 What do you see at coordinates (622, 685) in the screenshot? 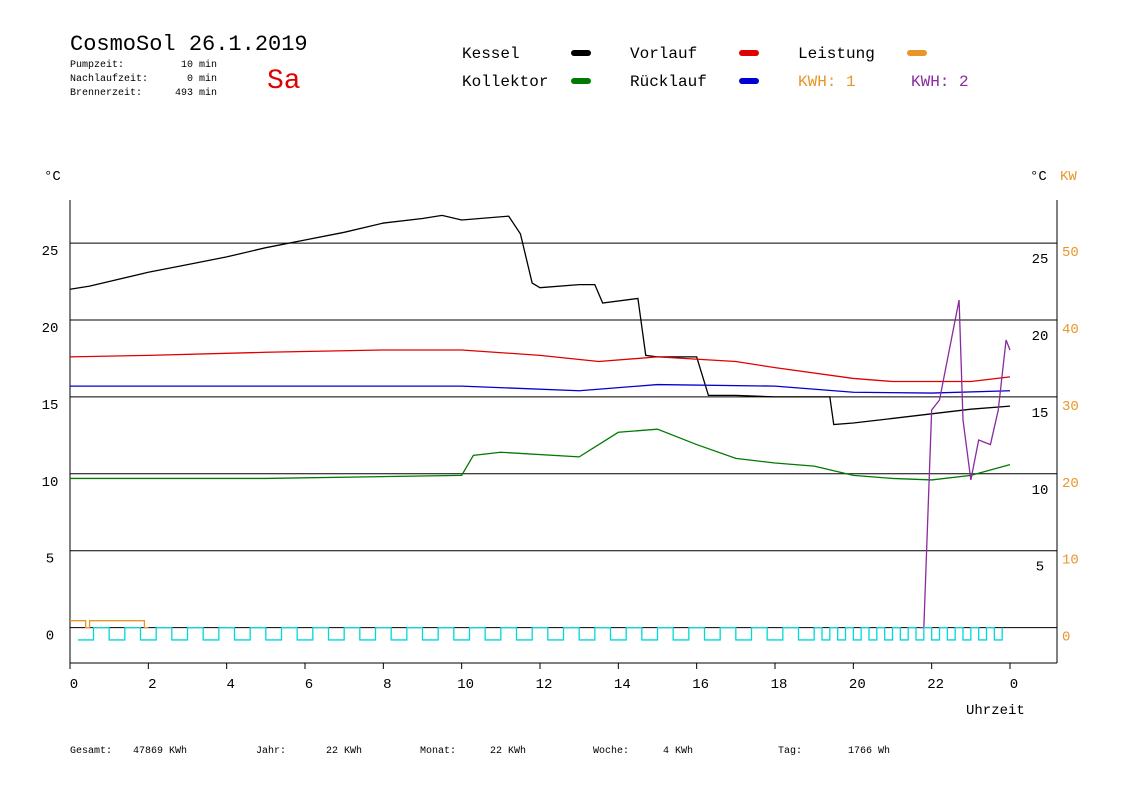
I see `x-tick-label: 14` at bounding box center [622, 685].